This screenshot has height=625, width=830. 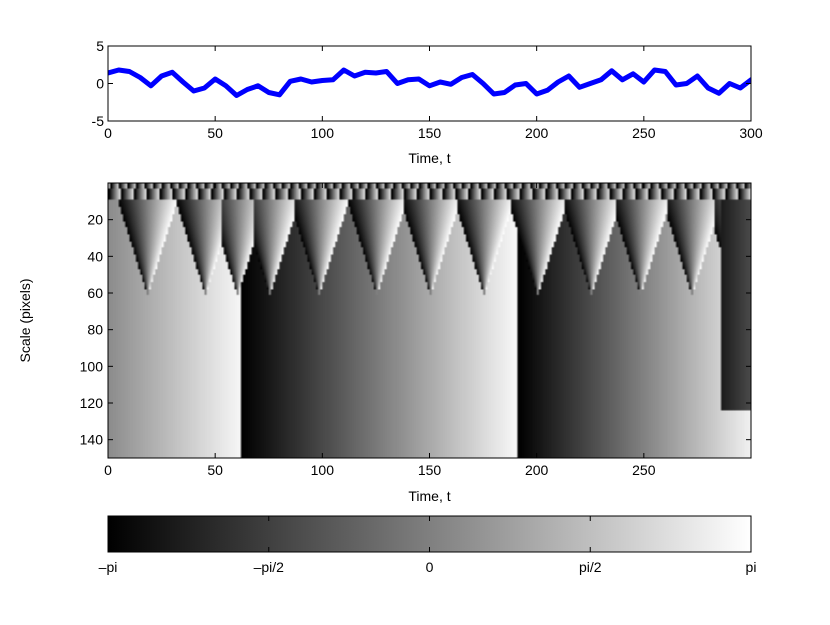 I want to click on top-x-tick-label: 250, so click(x=644, y=133).